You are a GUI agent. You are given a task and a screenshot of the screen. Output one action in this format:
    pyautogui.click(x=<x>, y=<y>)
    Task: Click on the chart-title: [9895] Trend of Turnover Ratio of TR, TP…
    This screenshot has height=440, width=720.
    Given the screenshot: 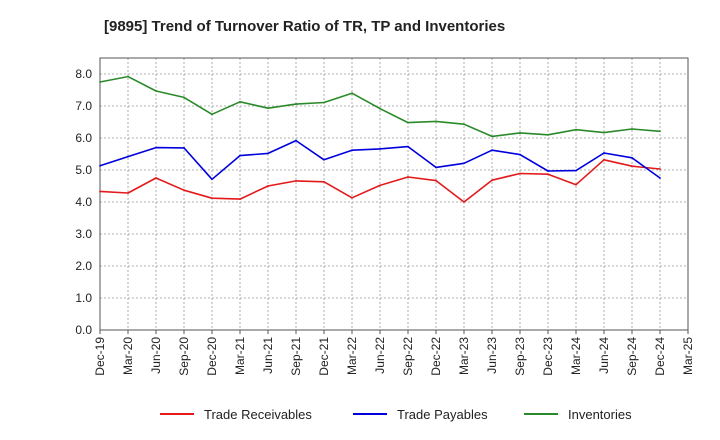 What is the action you would take?
    pyautogui.click(x=304, y=26)
    